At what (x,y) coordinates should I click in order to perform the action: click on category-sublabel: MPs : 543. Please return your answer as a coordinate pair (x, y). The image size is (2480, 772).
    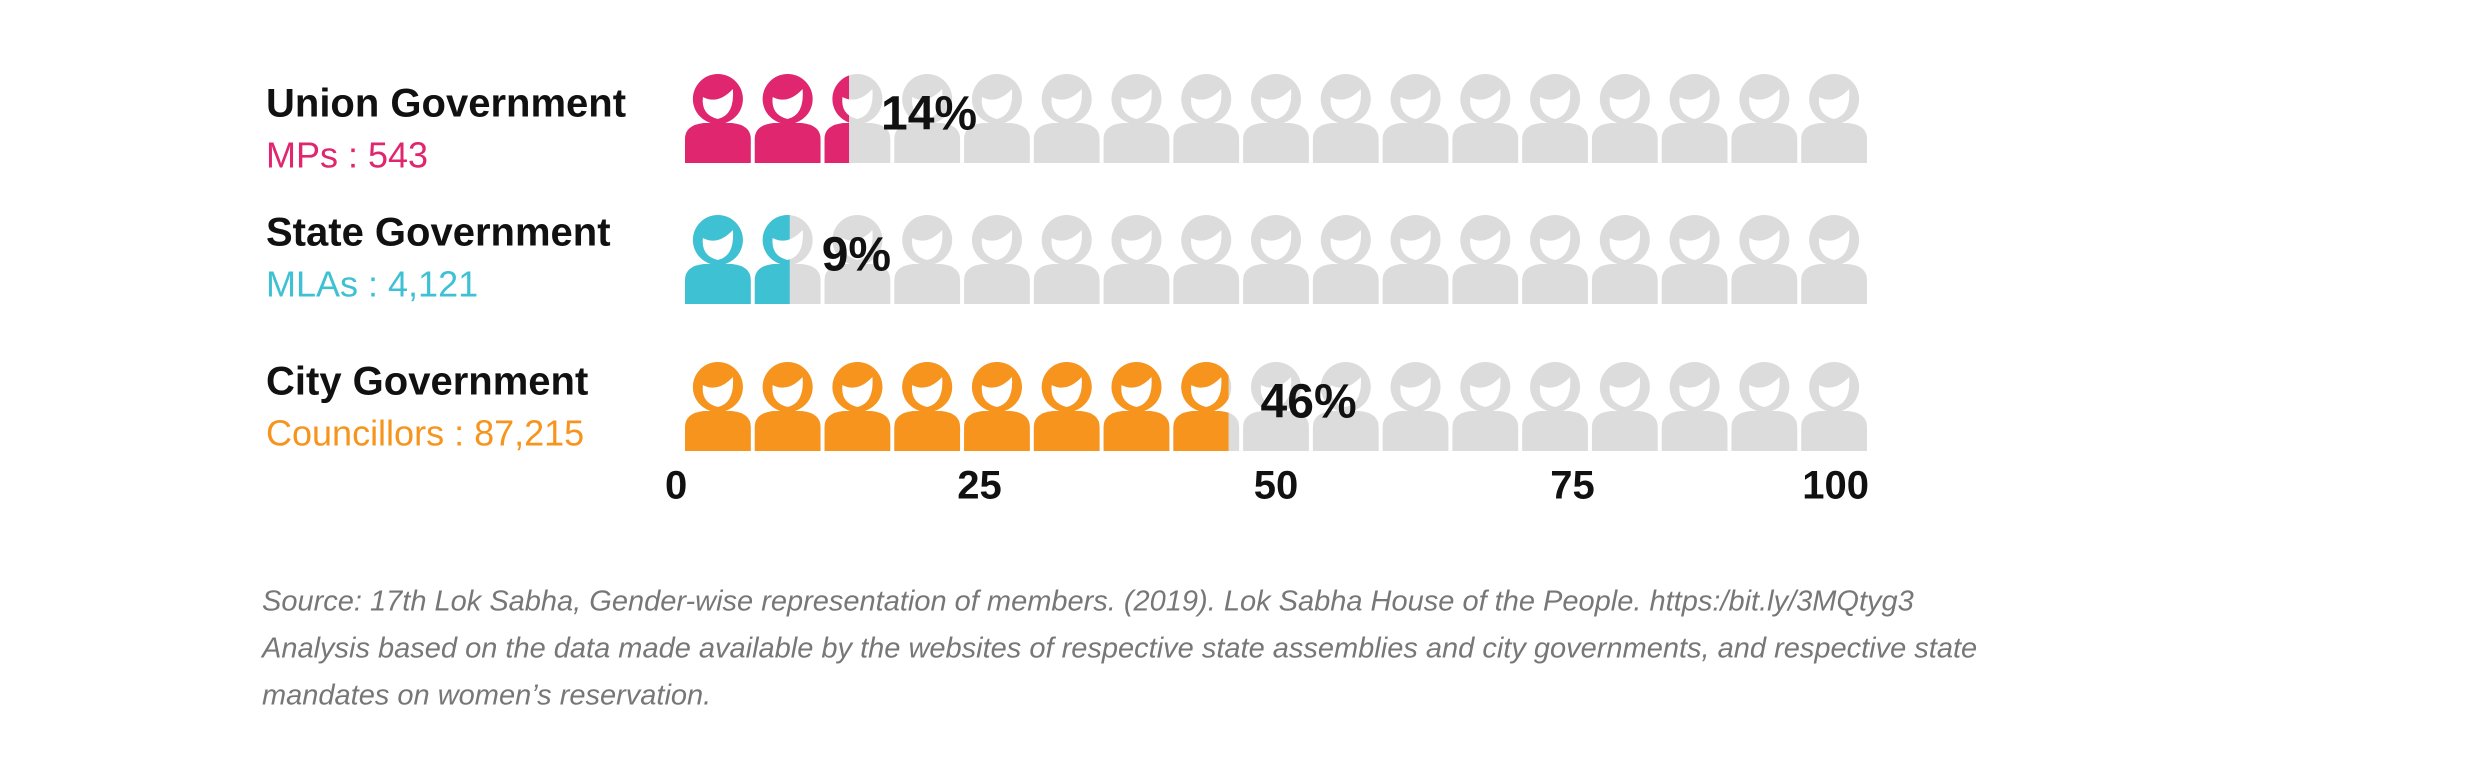
    Looking at the image, I should click on (347, 155).